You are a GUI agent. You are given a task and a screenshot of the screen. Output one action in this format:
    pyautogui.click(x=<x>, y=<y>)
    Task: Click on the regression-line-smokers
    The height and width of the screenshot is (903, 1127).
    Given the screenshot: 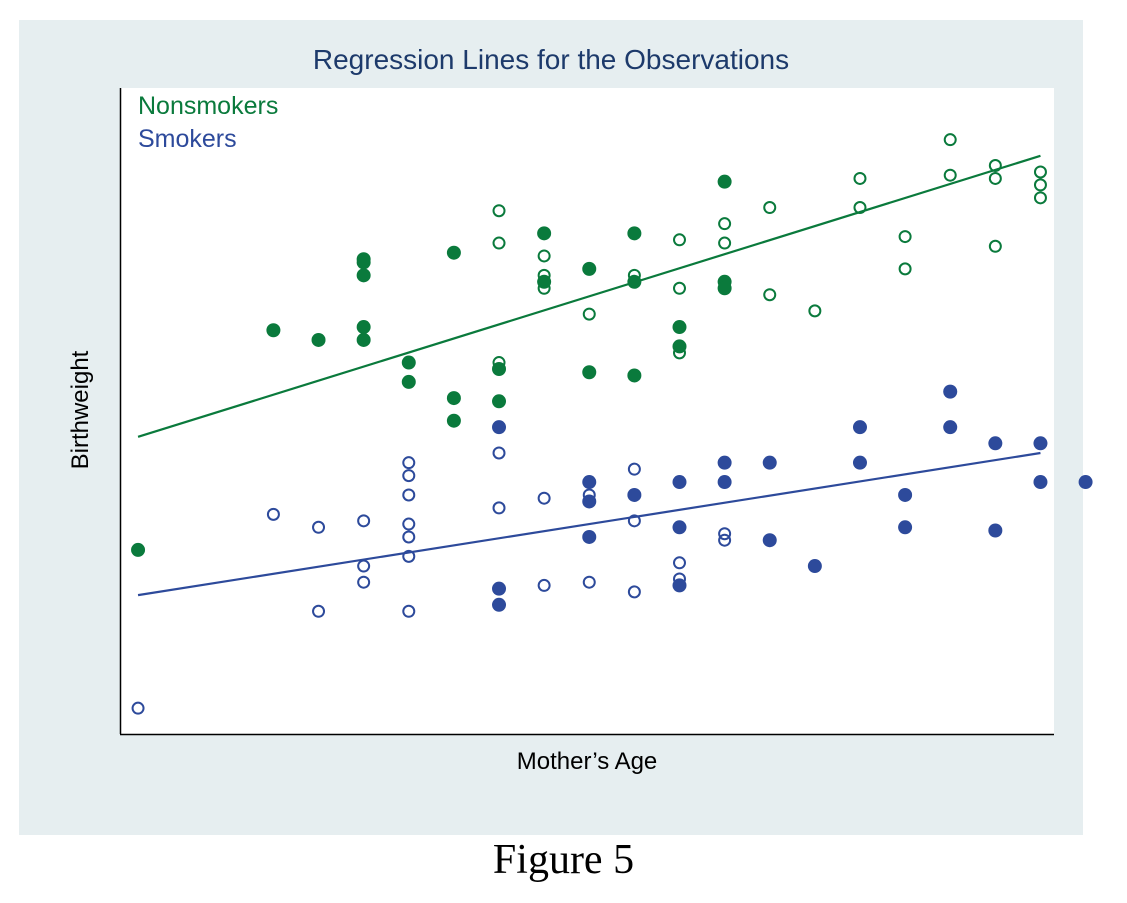 What is the action you would take?
    pyautogui.click(x=589, y=524)
    